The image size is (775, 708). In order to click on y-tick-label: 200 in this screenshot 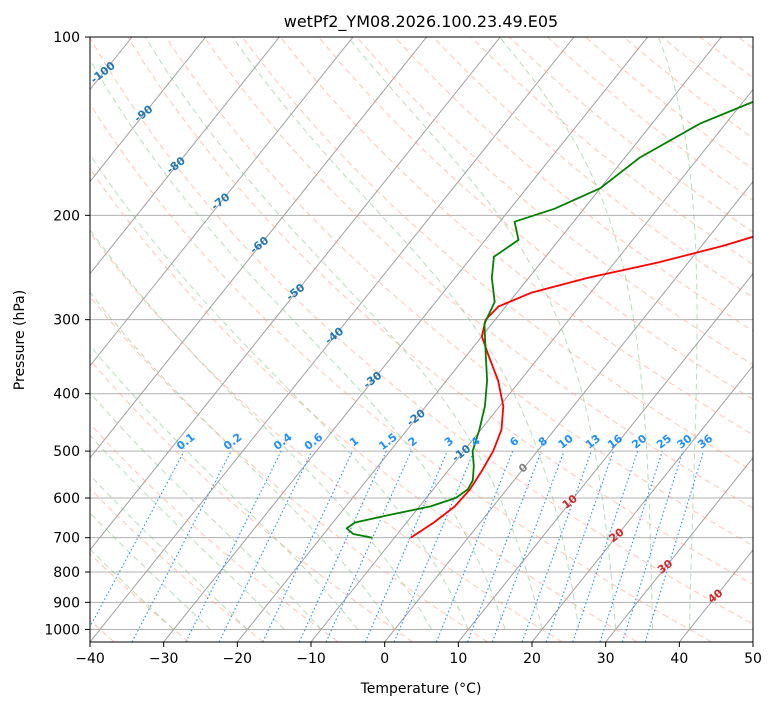, I will do `click(66, 216)`.